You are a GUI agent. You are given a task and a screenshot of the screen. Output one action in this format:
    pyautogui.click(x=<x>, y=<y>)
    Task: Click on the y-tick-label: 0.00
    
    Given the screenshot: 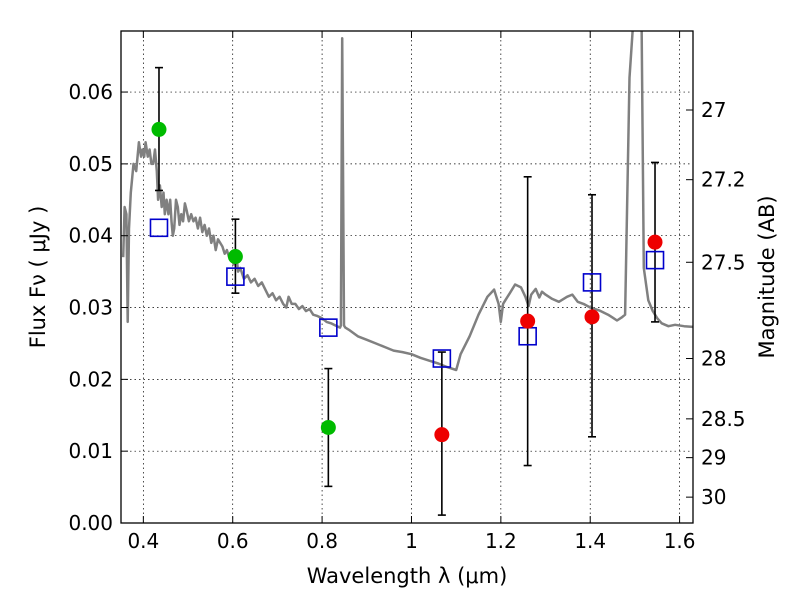 What is the action you would take?
    pyautogui.click(x=90, y=523)
    